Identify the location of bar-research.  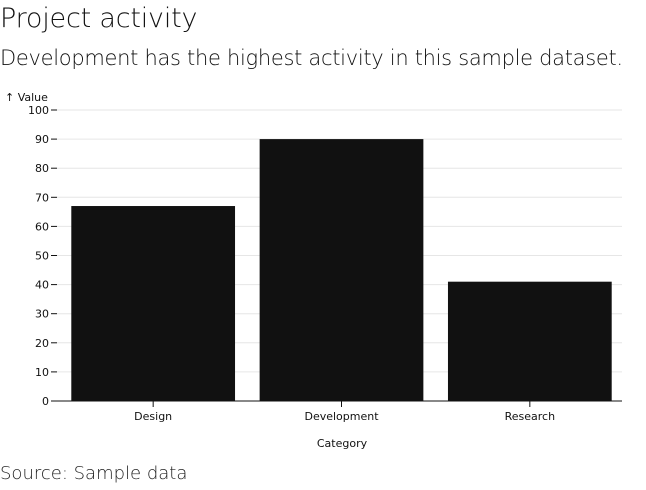
(529, 341).